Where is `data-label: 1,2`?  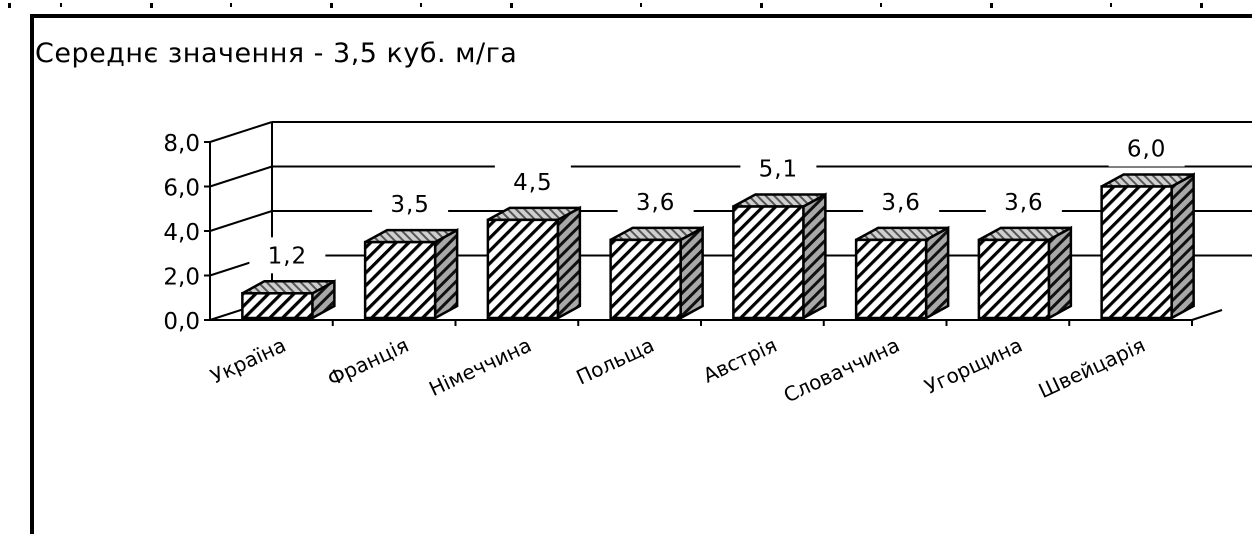
data-label: 1,2 is located at coordinates (288, 256).